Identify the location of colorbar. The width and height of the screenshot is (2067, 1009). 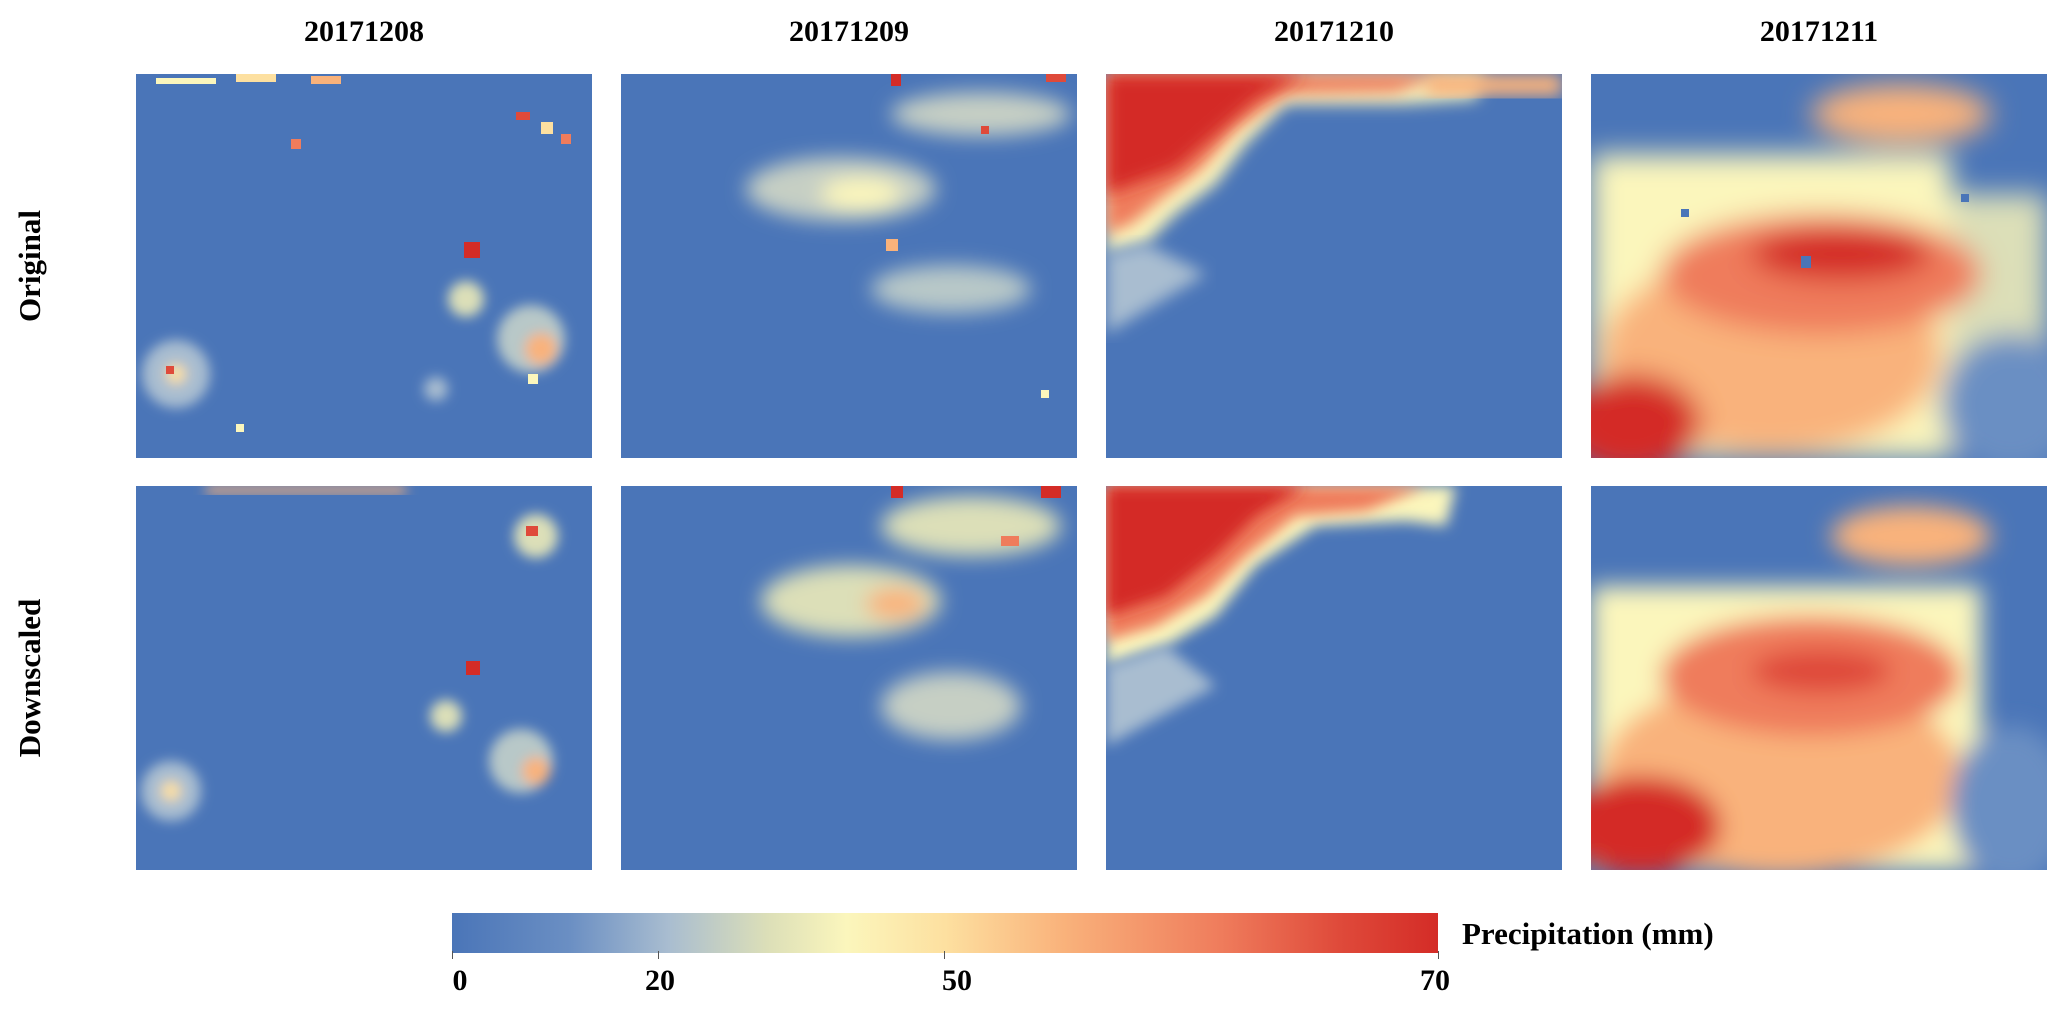
(945, 933).